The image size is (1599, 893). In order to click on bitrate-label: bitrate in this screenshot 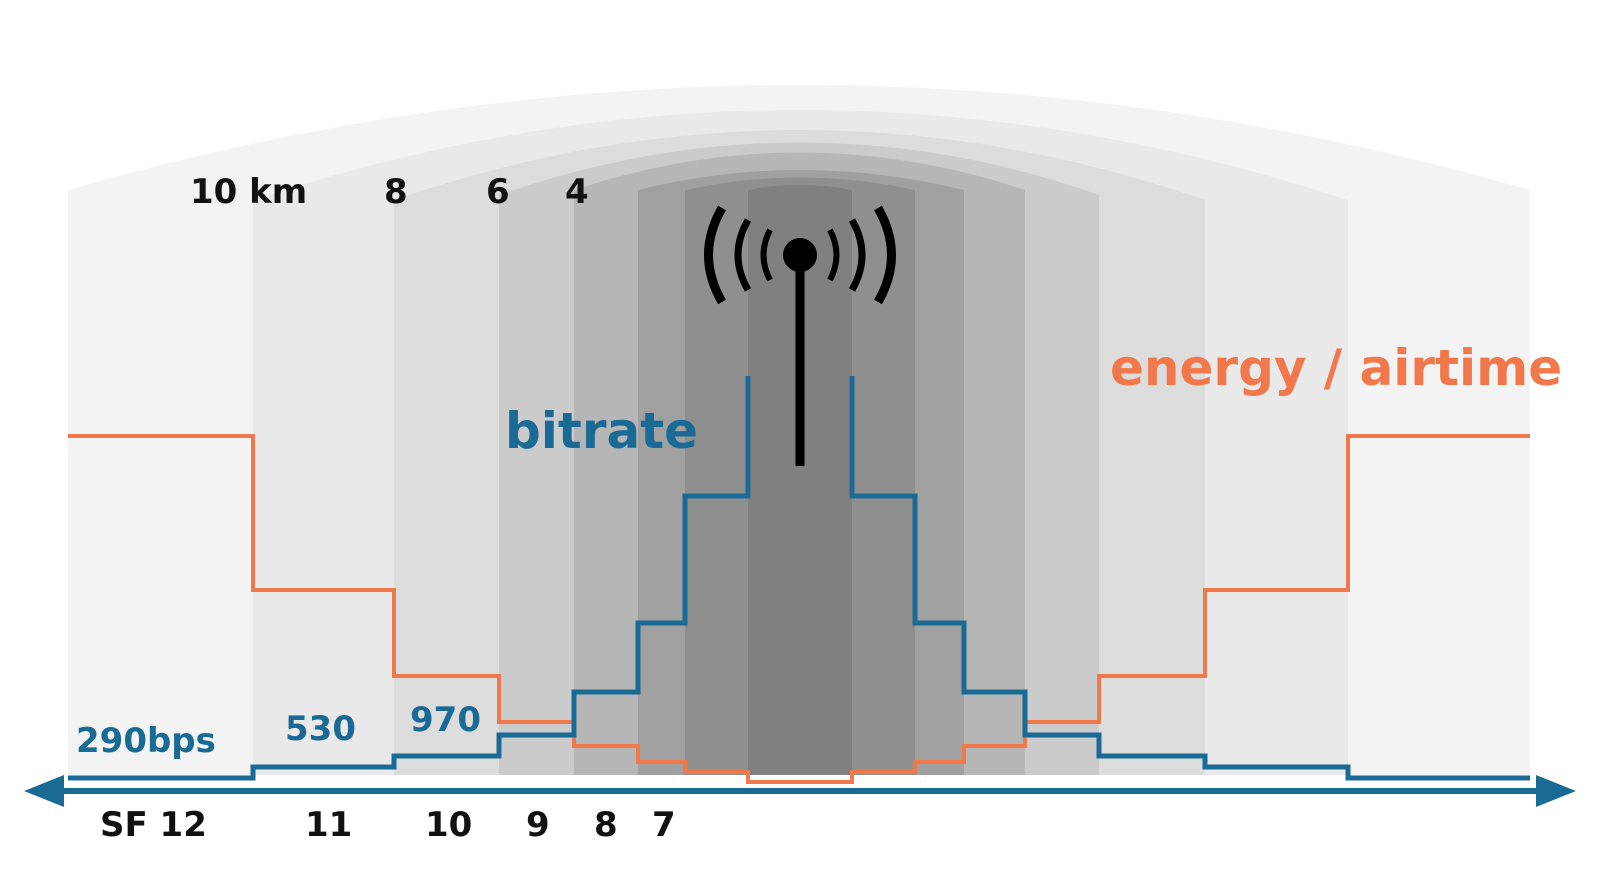, I will do `click(601, 431)`.